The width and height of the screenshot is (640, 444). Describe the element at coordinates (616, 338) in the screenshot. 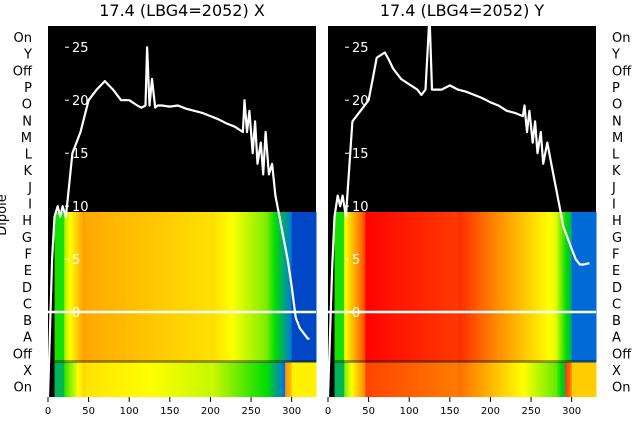

I see `row-label: A` at that location.